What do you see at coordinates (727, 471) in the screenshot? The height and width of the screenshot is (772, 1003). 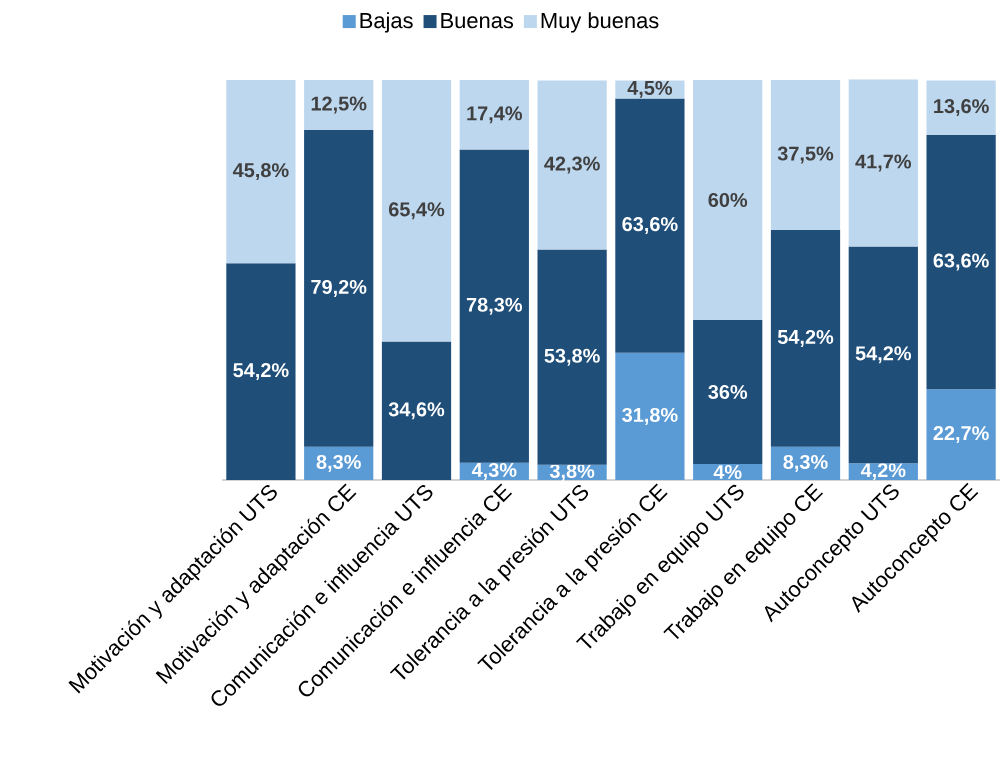 I see `data-label: 4%` at bounding box center [727, 471].